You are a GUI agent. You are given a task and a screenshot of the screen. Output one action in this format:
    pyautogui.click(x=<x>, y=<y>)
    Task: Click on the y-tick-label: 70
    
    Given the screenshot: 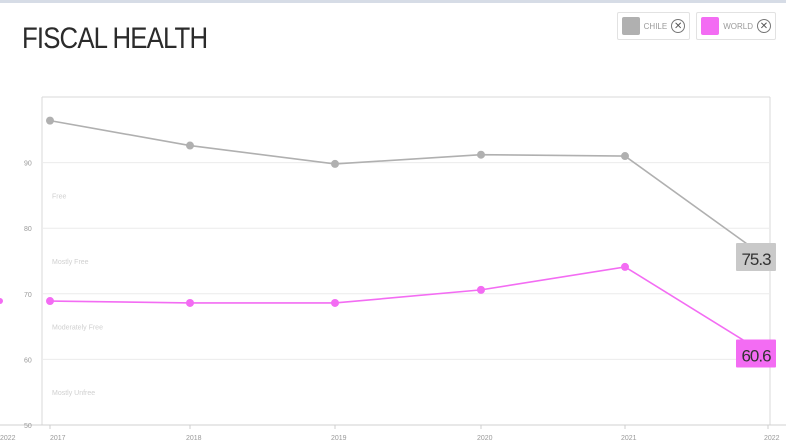 What is the action you would take?
    pyautogui.click(x=28, y=295)
    